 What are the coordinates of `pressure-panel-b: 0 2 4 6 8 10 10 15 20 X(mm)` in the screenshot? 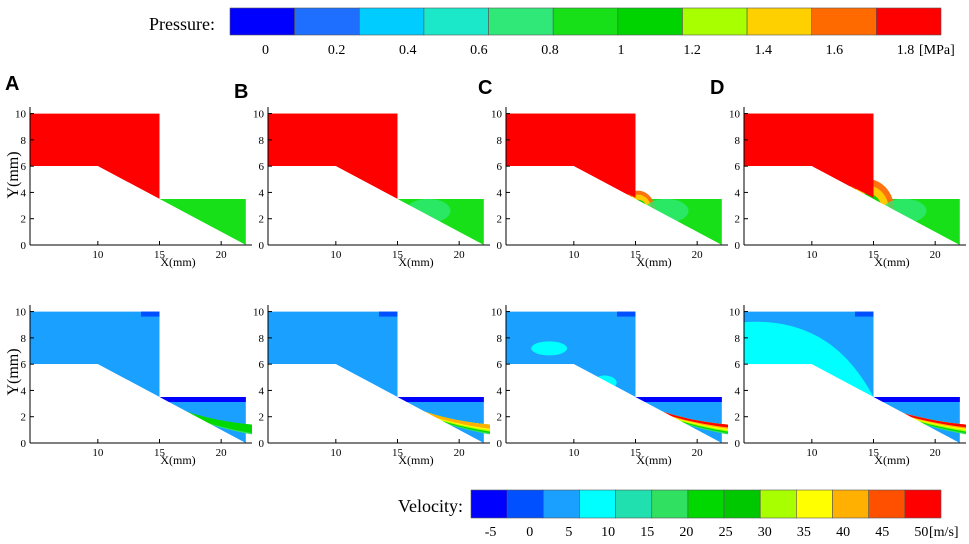 It's located at (371, 188).